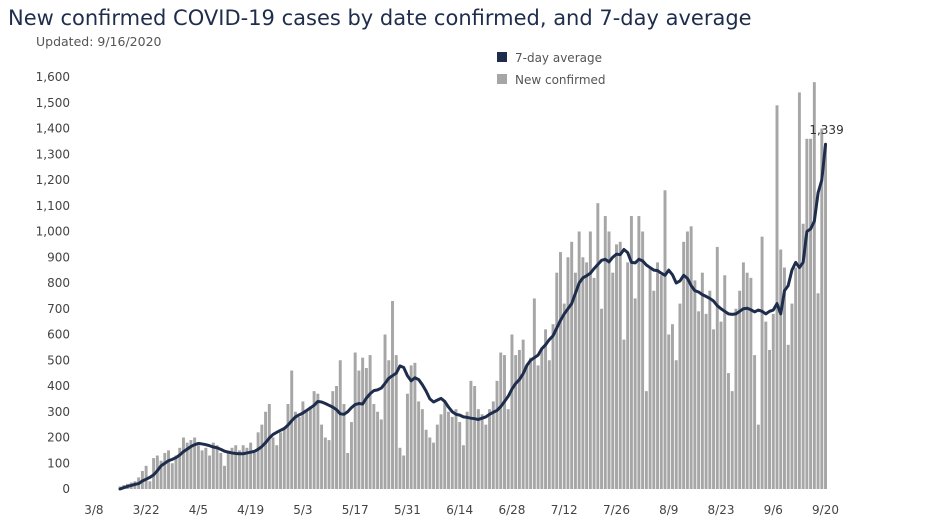  What do you see at coordinates (58, 360) in the screenshot?
I see `y-tick-label: 500` at bounding box center [58, 360].